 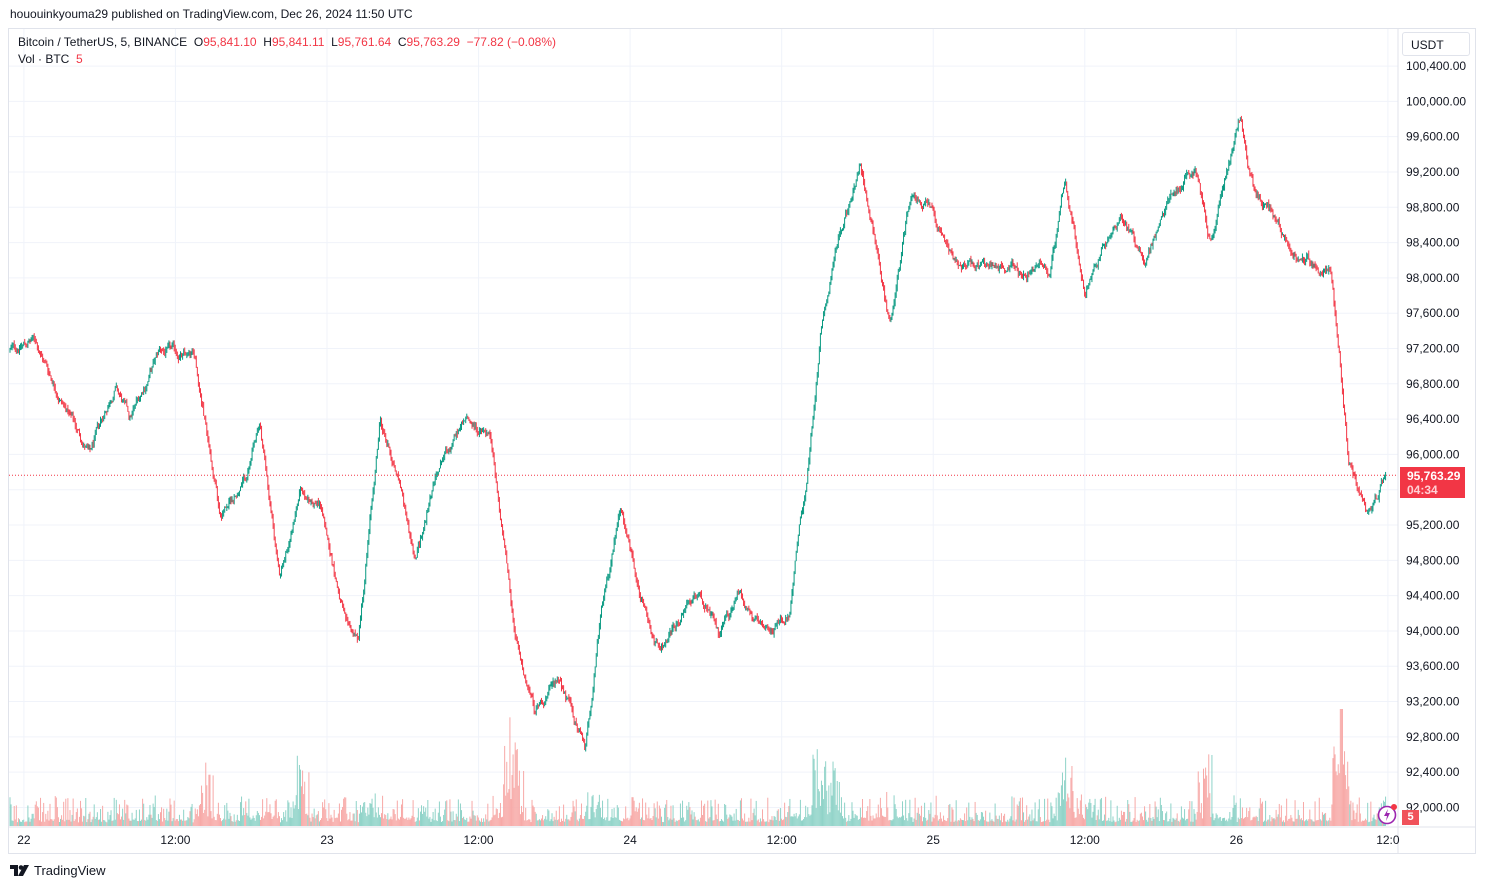 I want to click on currency-button: USDT, so click(x=1436, y=44).